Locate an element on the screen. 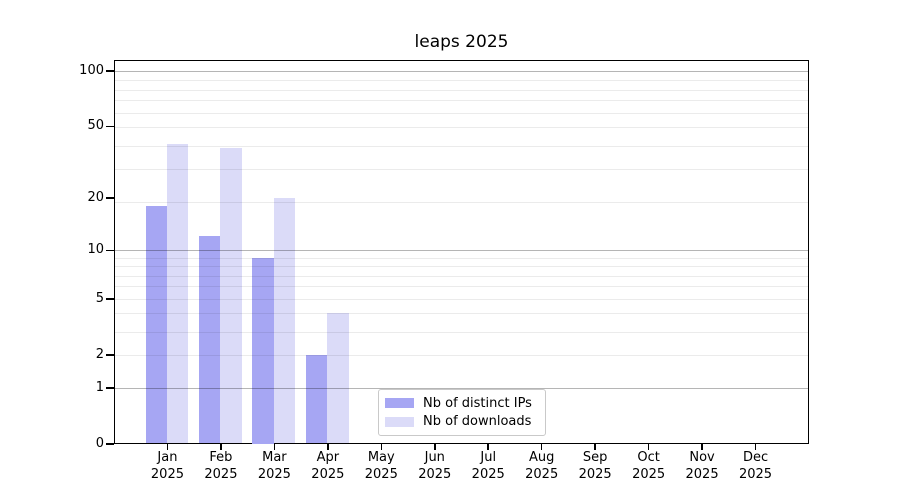 The image size is (900, 500). x-tick-label-sep: Sep 2025 is located at coordinates (595, 466).